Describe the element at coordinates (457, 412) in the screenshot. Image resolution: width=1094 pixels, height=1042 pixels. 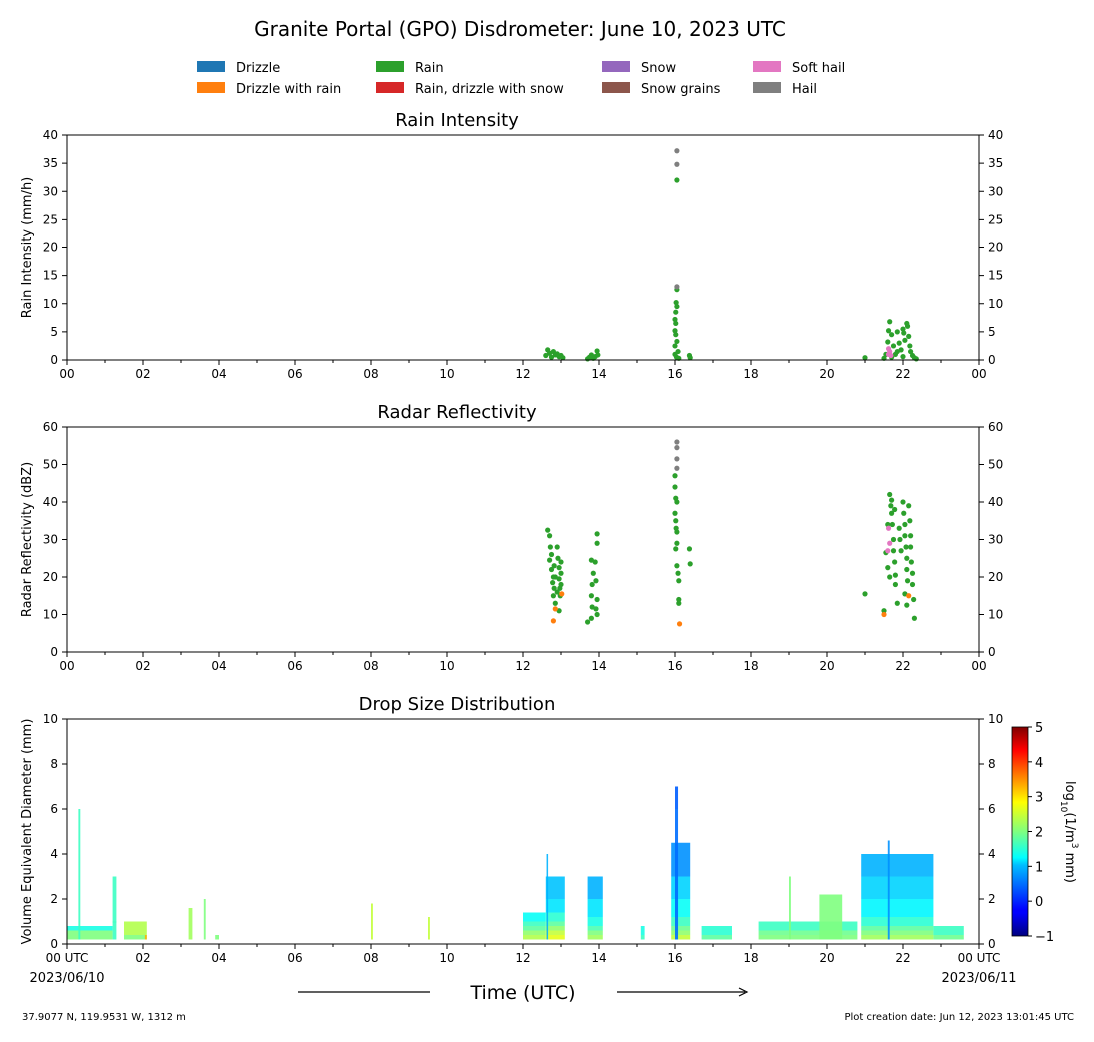
I see `panel-title: Radar Reflectivity` at that location.